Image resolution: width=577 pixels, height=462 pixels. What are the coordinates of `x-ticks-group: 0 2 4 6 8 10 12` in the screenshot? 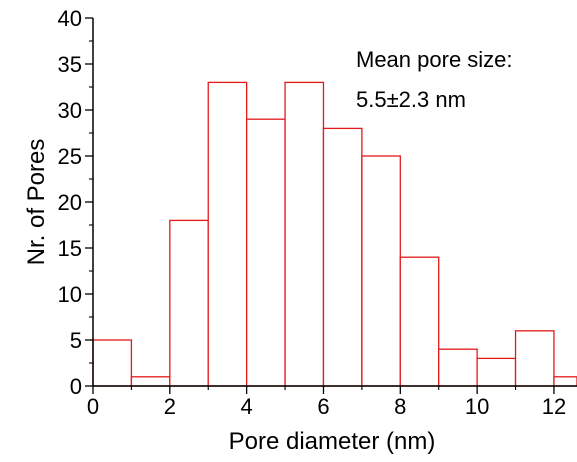 It's located at (326, 402).